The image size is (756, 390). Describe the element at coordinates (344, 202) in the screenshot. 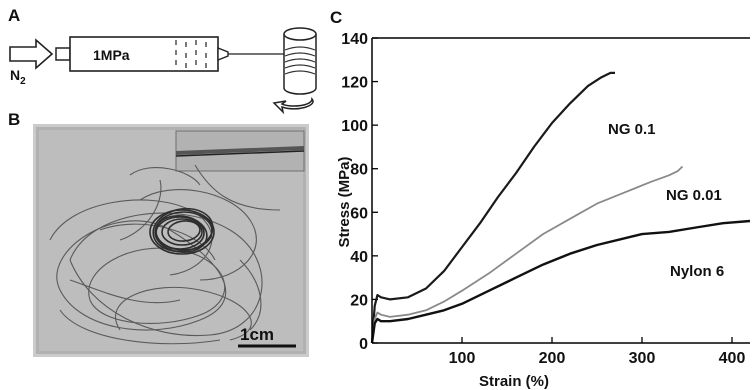

I see `y-axis-label: Stress (MPa)` at that location.